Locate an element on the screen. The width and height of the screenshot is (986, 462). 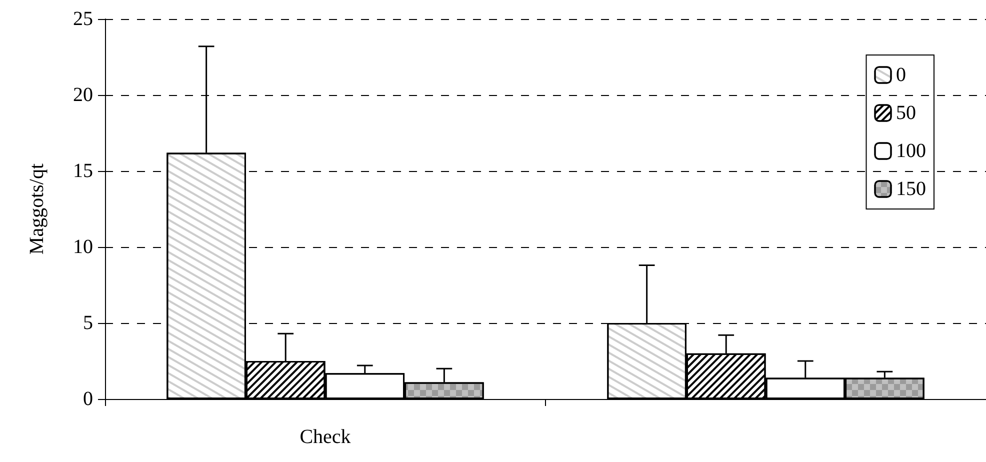
legend-label: 100 is located at coordinates (911, 151).